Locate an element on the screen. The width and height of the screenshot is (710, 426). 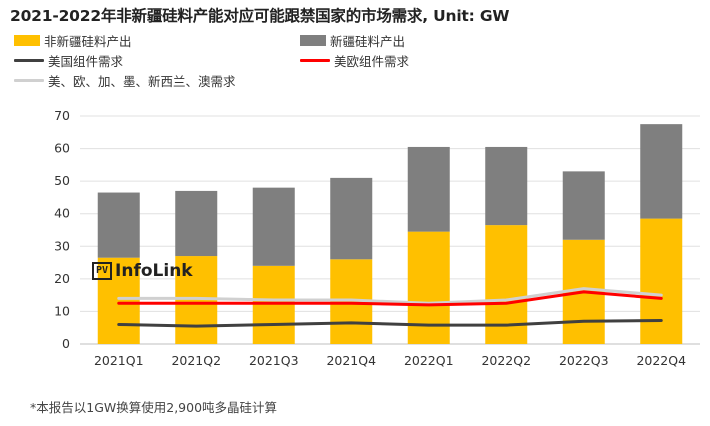
x-tick-label: 2021Q3 is located at coordinates (274, 360).